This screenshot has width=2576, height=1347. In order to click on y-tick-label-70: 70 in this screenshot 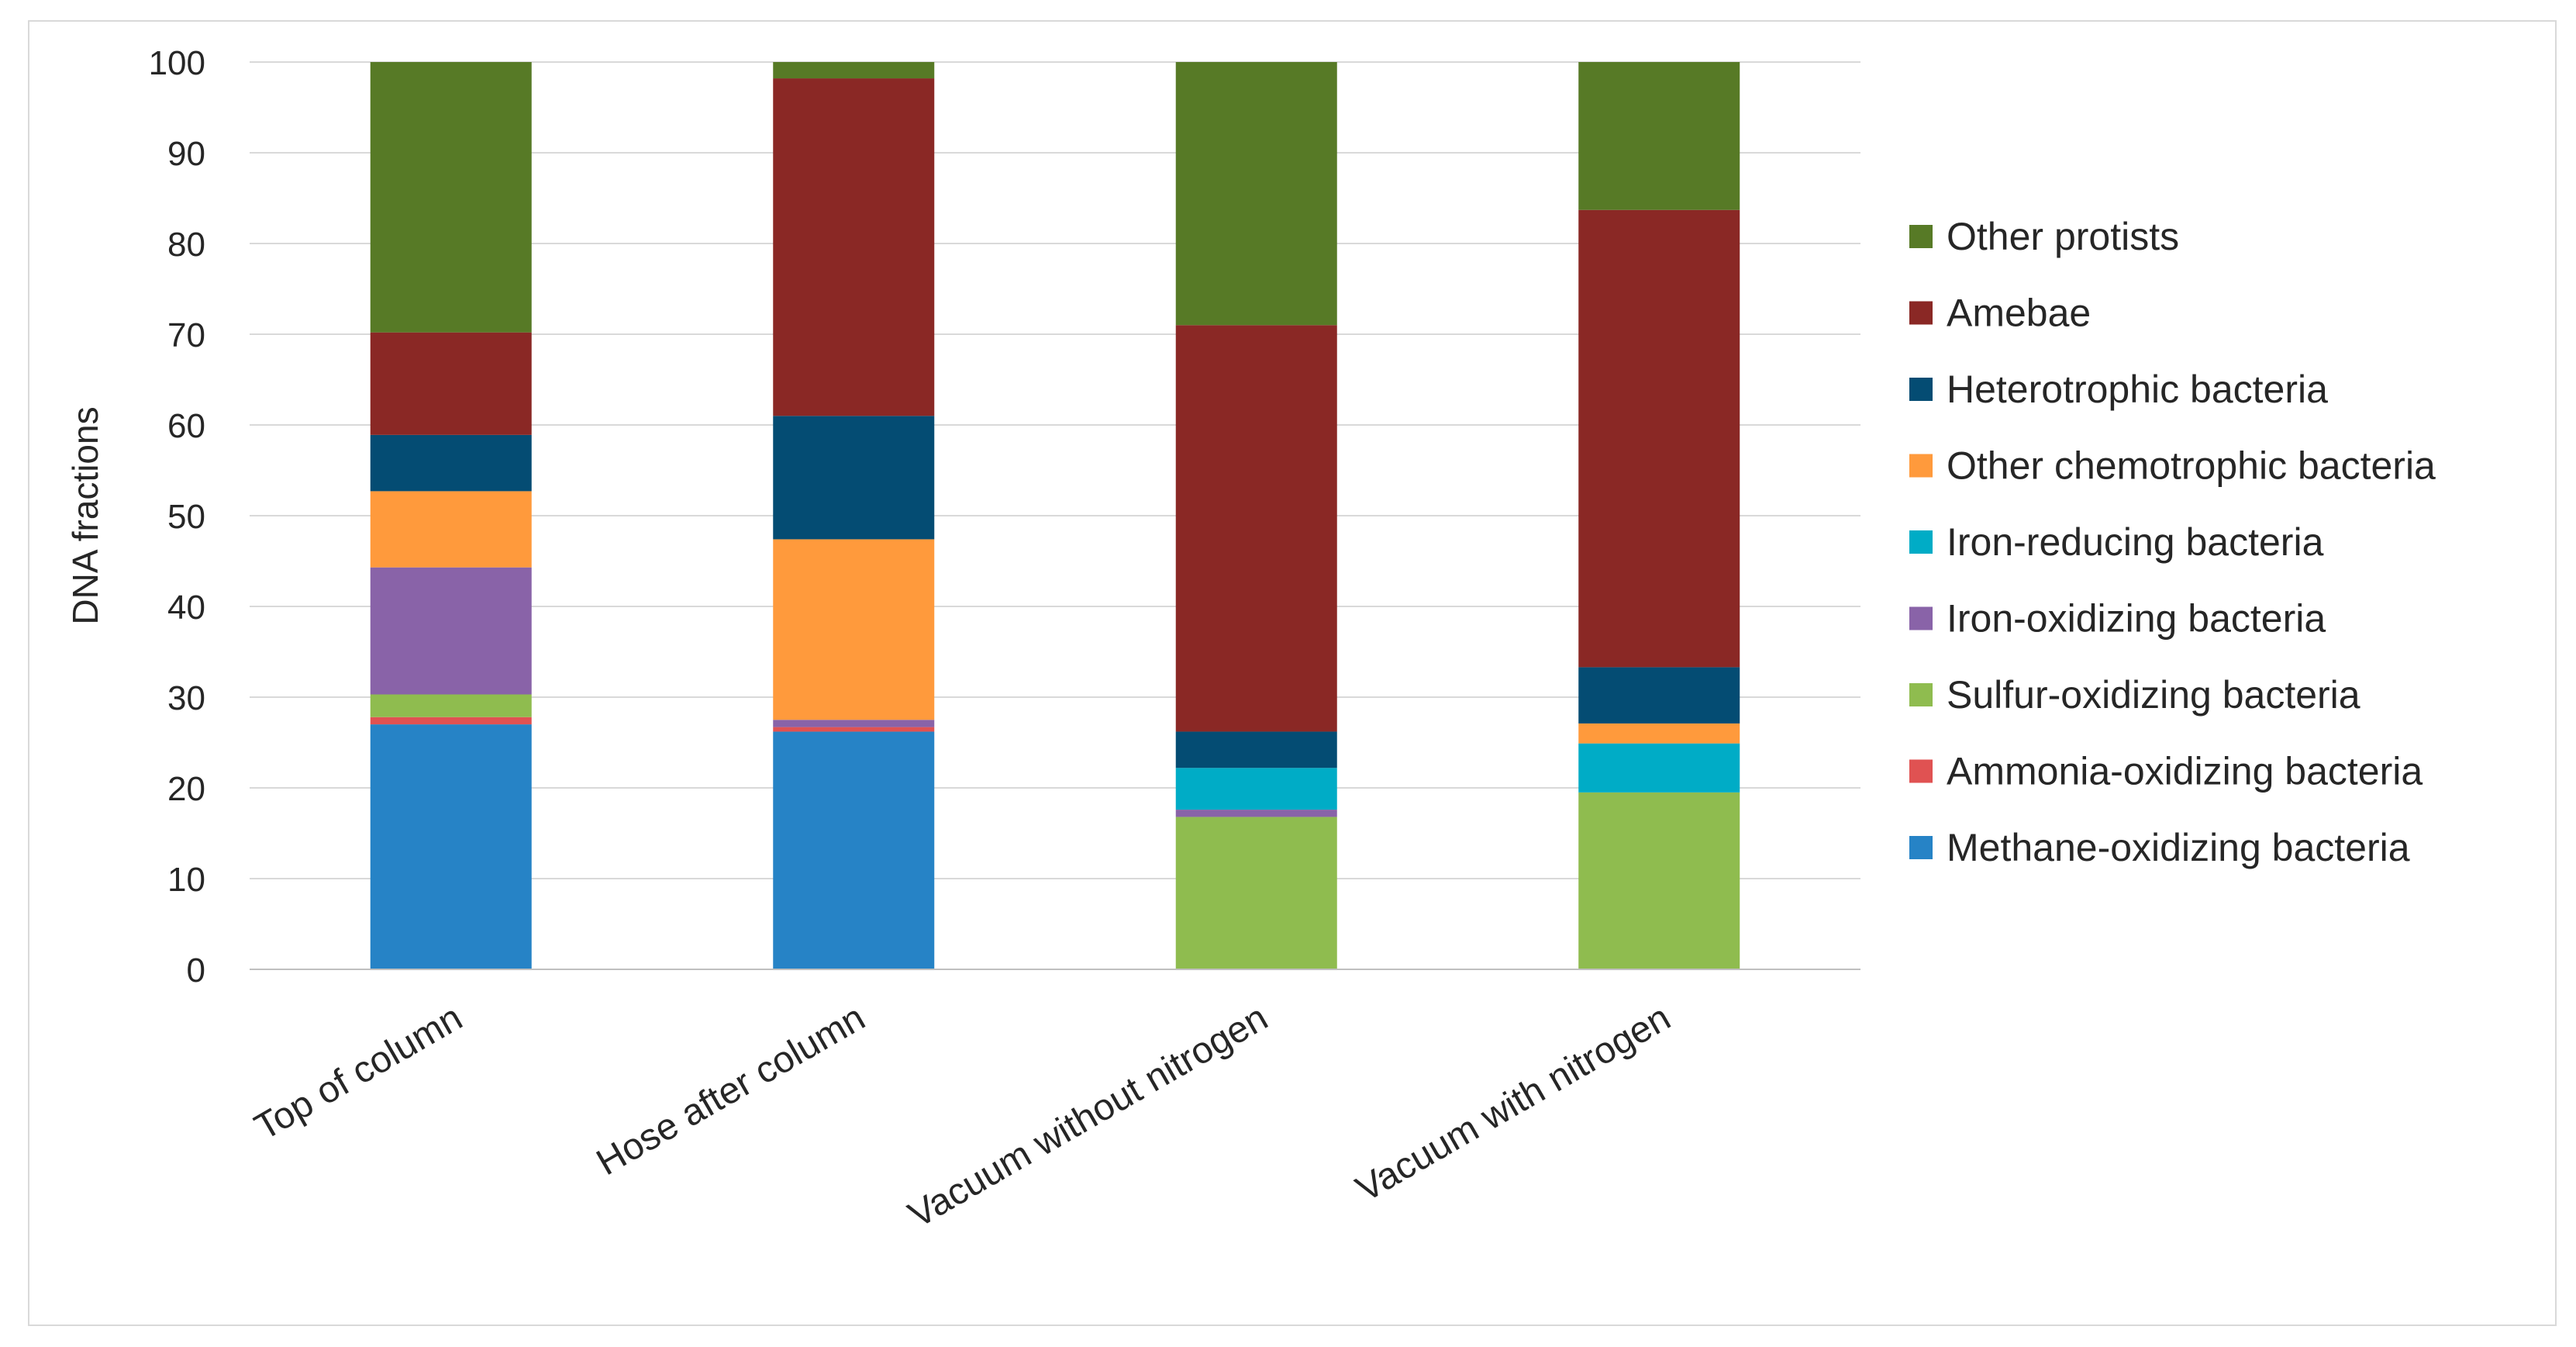, I will do `click(186, 335)`.